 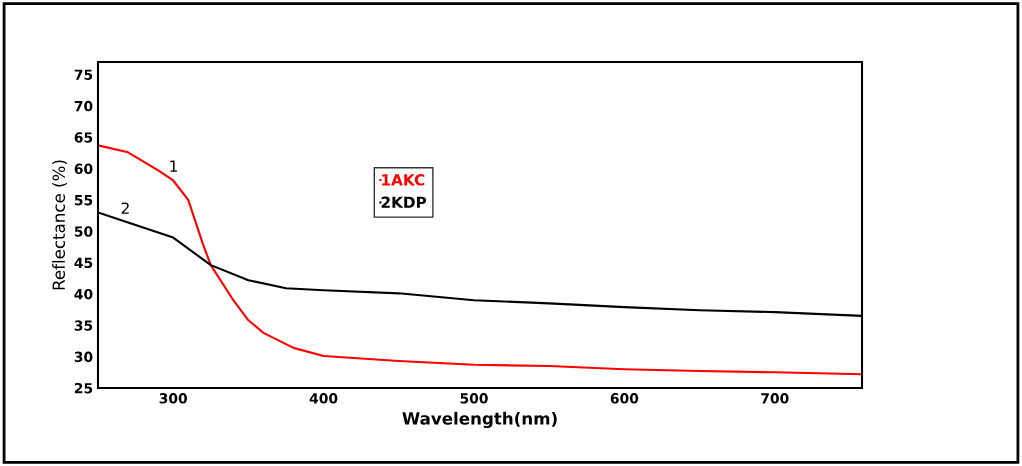 I want to click on y-tick-label: 65, so click(x=83, y=137).